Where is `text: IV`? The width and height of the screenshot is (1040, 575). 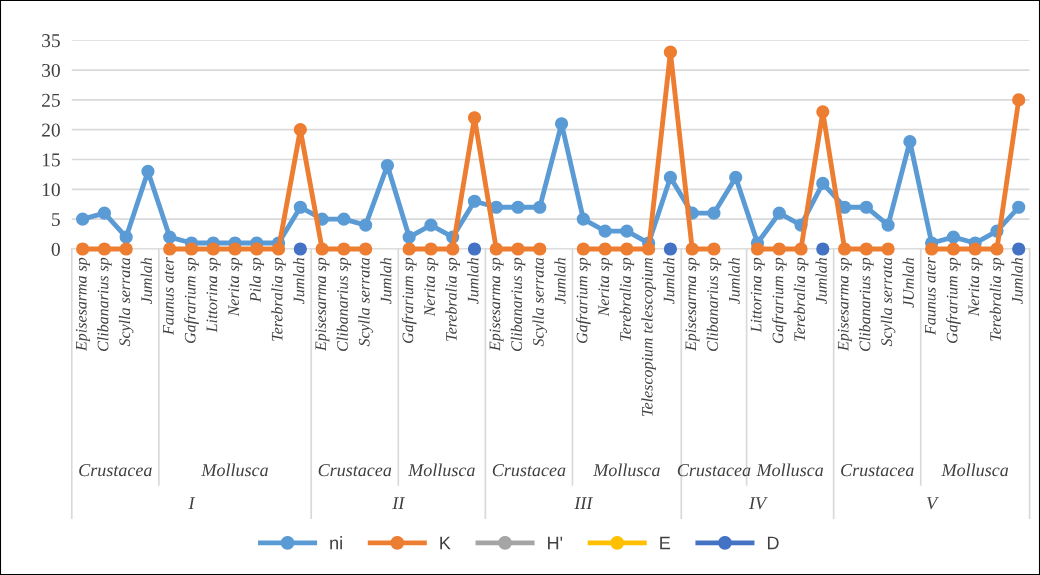
text: IV is located at coordinates (758, 503).